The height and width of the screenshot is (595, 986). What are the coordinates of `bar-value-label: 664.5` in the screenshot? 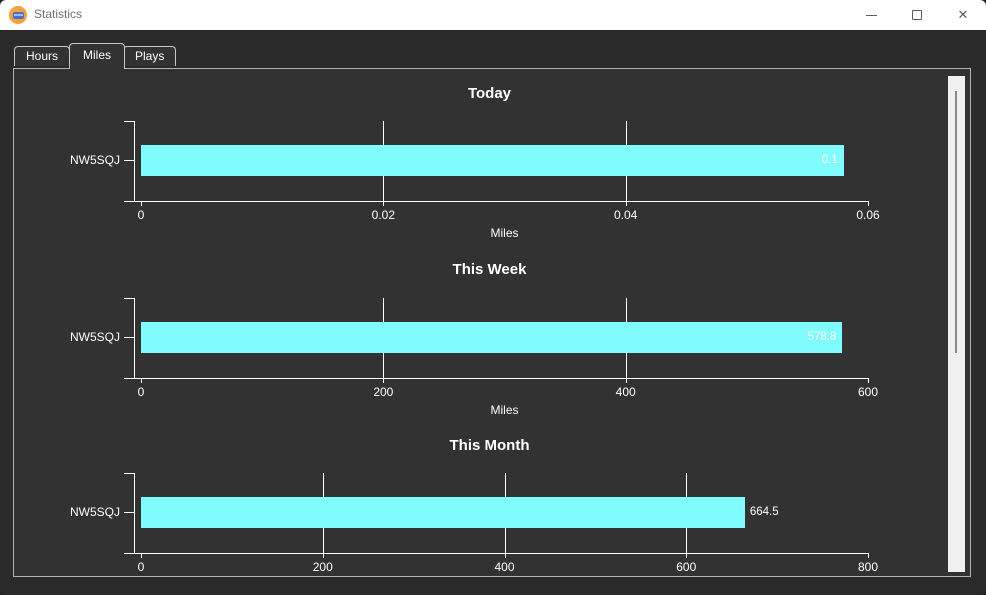 It's located at (764, 512).